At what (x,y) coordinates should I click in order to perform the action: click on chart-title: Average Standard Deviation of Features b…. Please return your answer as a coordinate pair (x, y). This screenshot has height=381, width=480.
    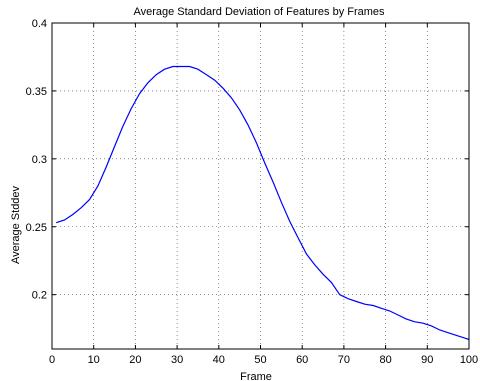
    Looking at the image, I should click on (259, 12).